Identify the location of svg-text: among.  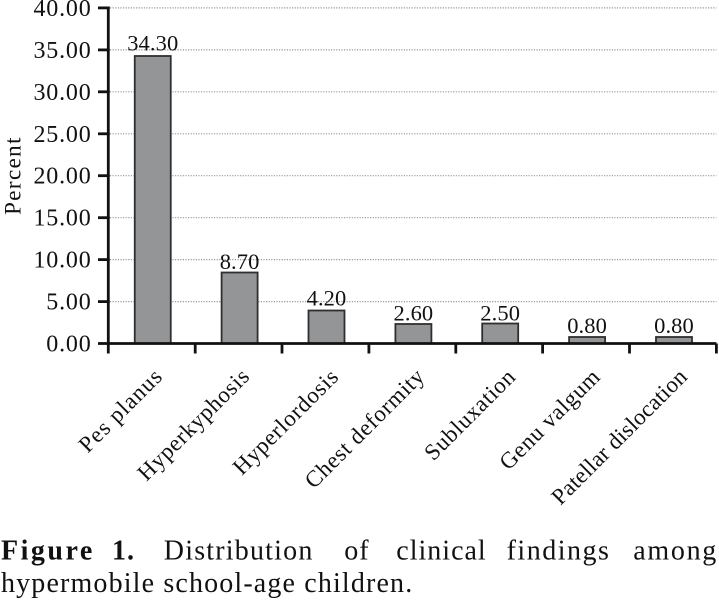
(675, 551).